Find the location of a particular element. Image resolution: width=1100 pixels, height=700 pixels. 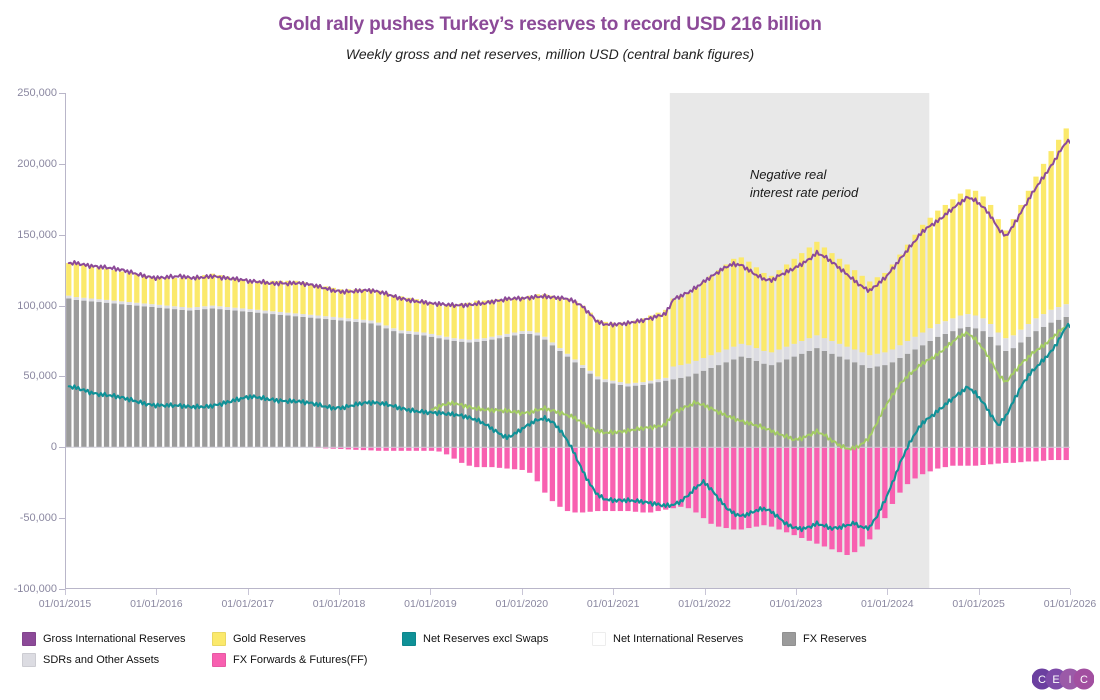

legend-label: SDRs and Other Assets is located at coordinates (101, 659).